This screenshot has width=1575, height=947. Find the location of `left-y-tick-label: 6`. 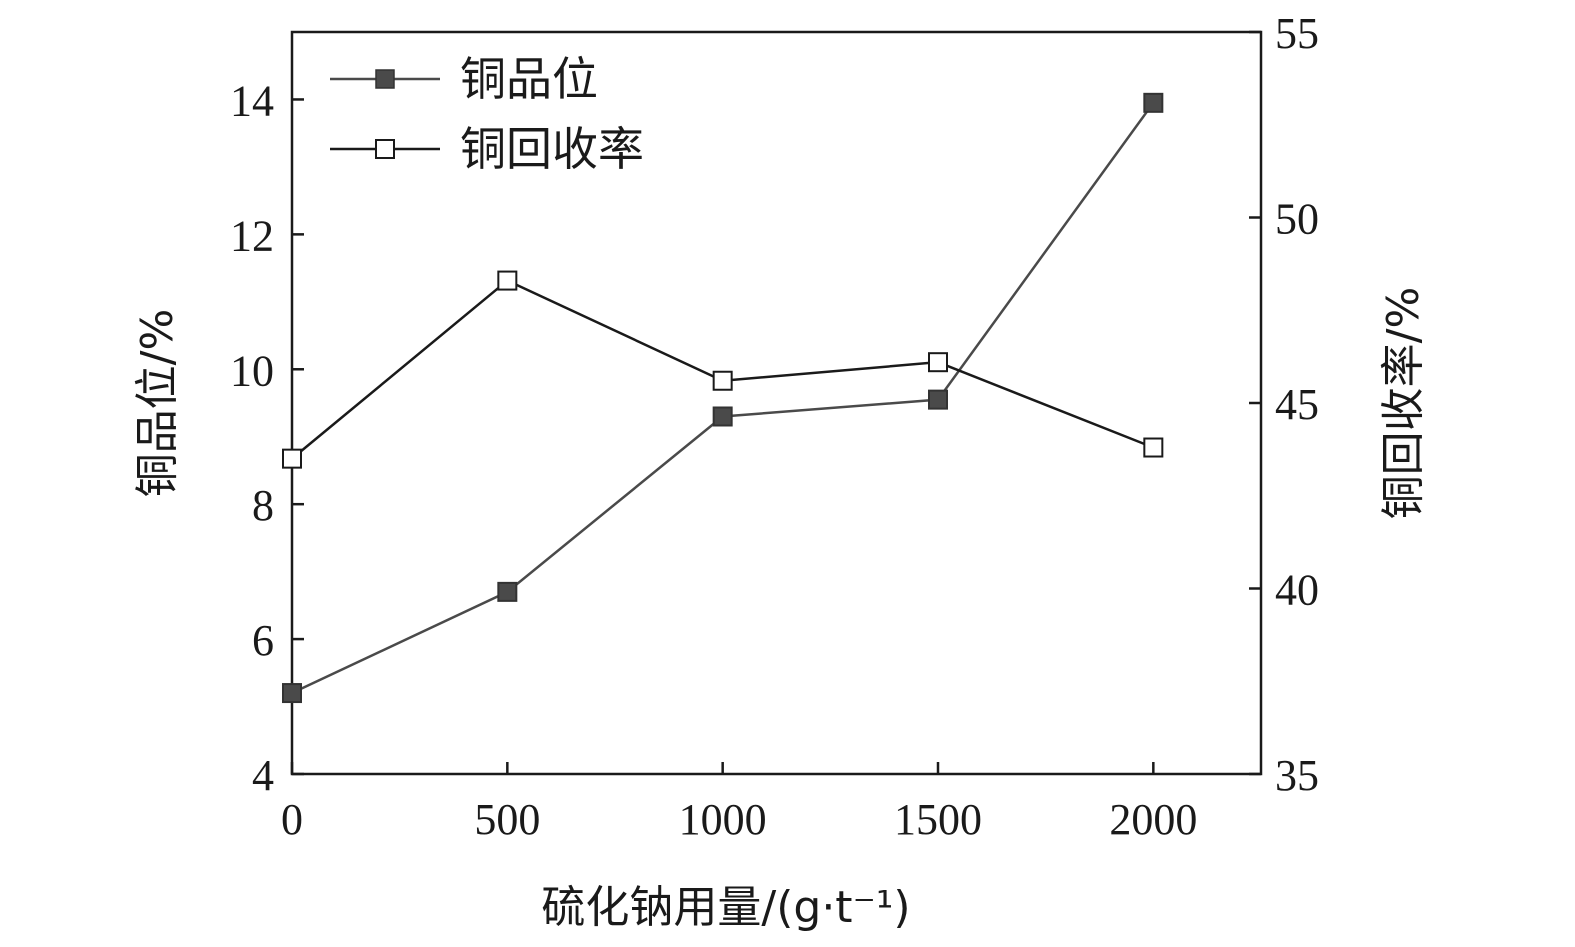

left-y-tick-label: 6 is located at coordinates (263, 640).